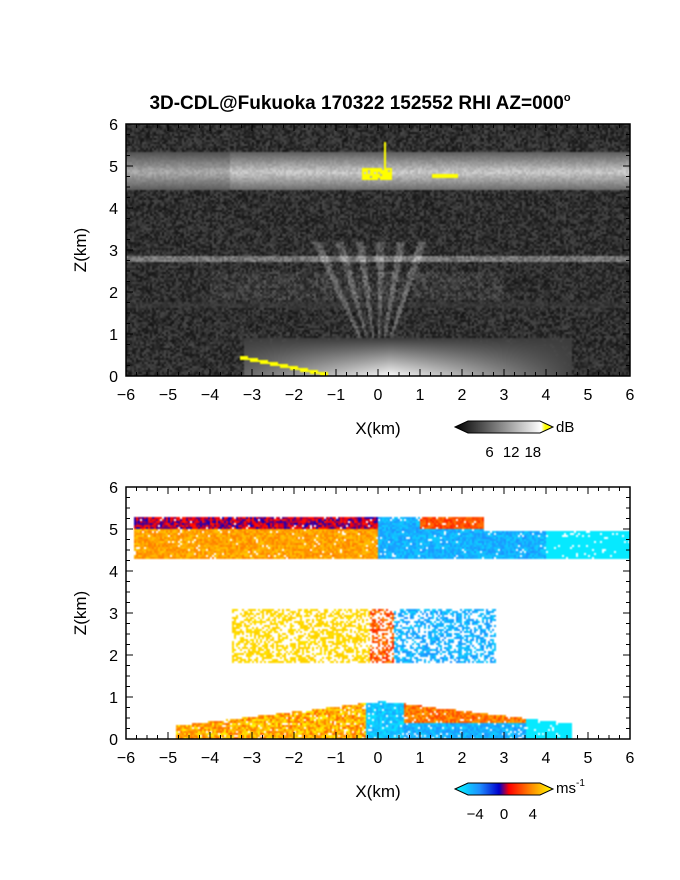 Image resolution: width=680 pixels, height=880 pixels. What do you see at coordinates (533, 814) in the screenshot?
I see `colorbar2-tick-label: 4` at bounding box center [533, 814].